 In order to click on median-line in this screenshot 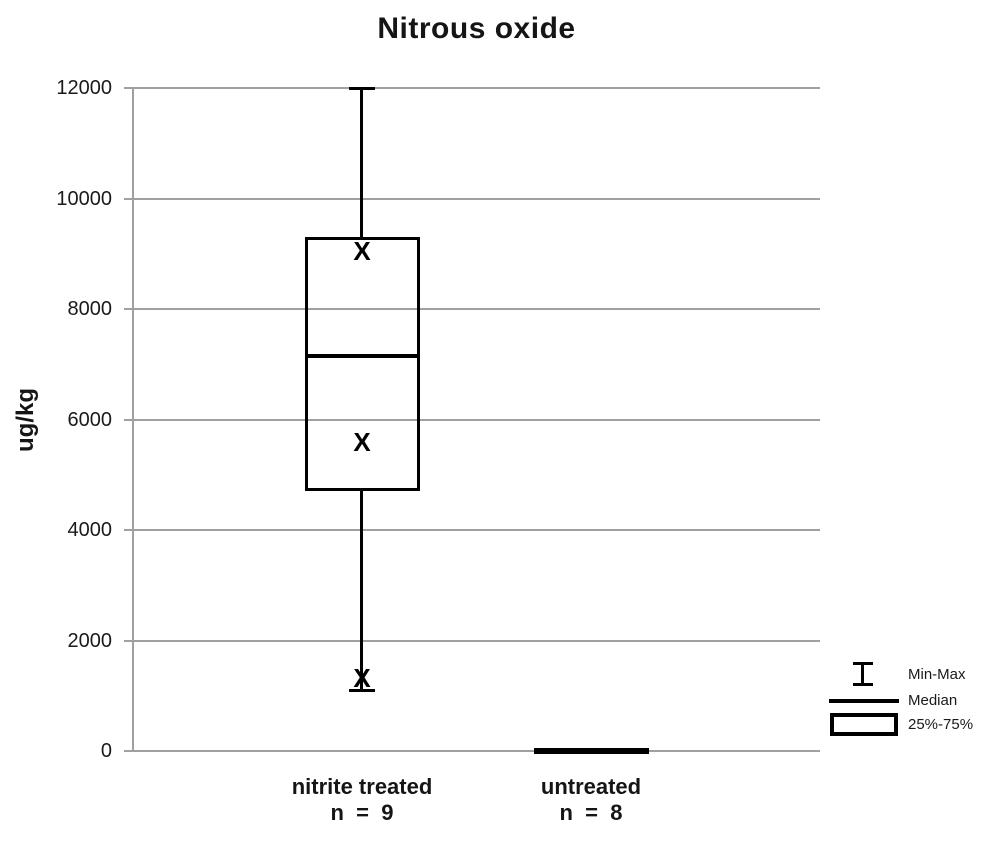, I will do `click(362, 356)`.